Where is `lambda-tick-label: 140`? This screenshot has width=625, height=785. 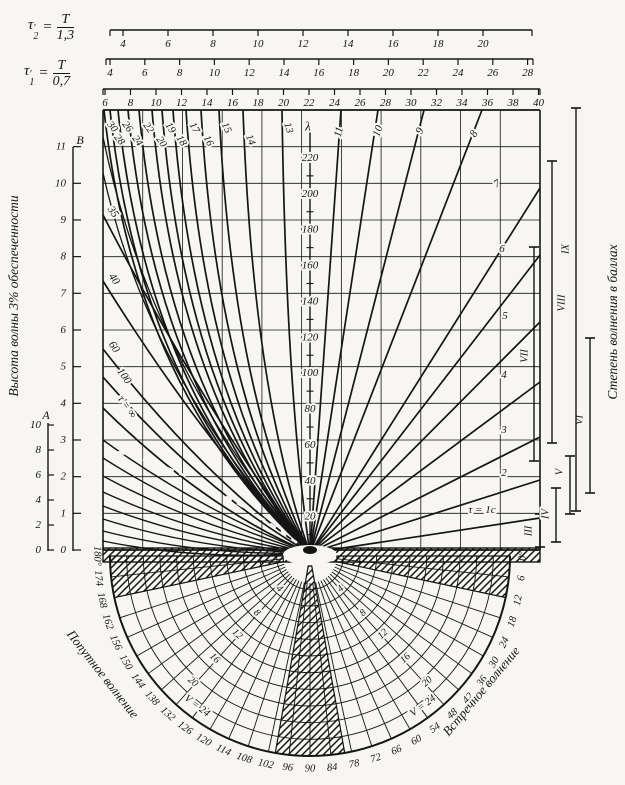 lambda-tick-label: 140 is located at coordinates (310, 301).